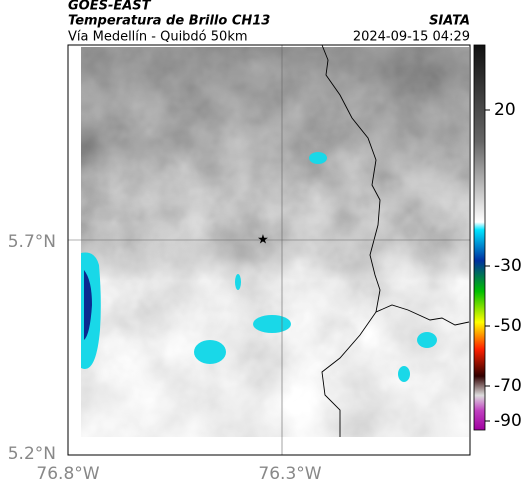 The image size is (526, 491). Describe the element at coordinates (67, 474) in the screenshot. I see `lon-label: 76.8°W` at that location.